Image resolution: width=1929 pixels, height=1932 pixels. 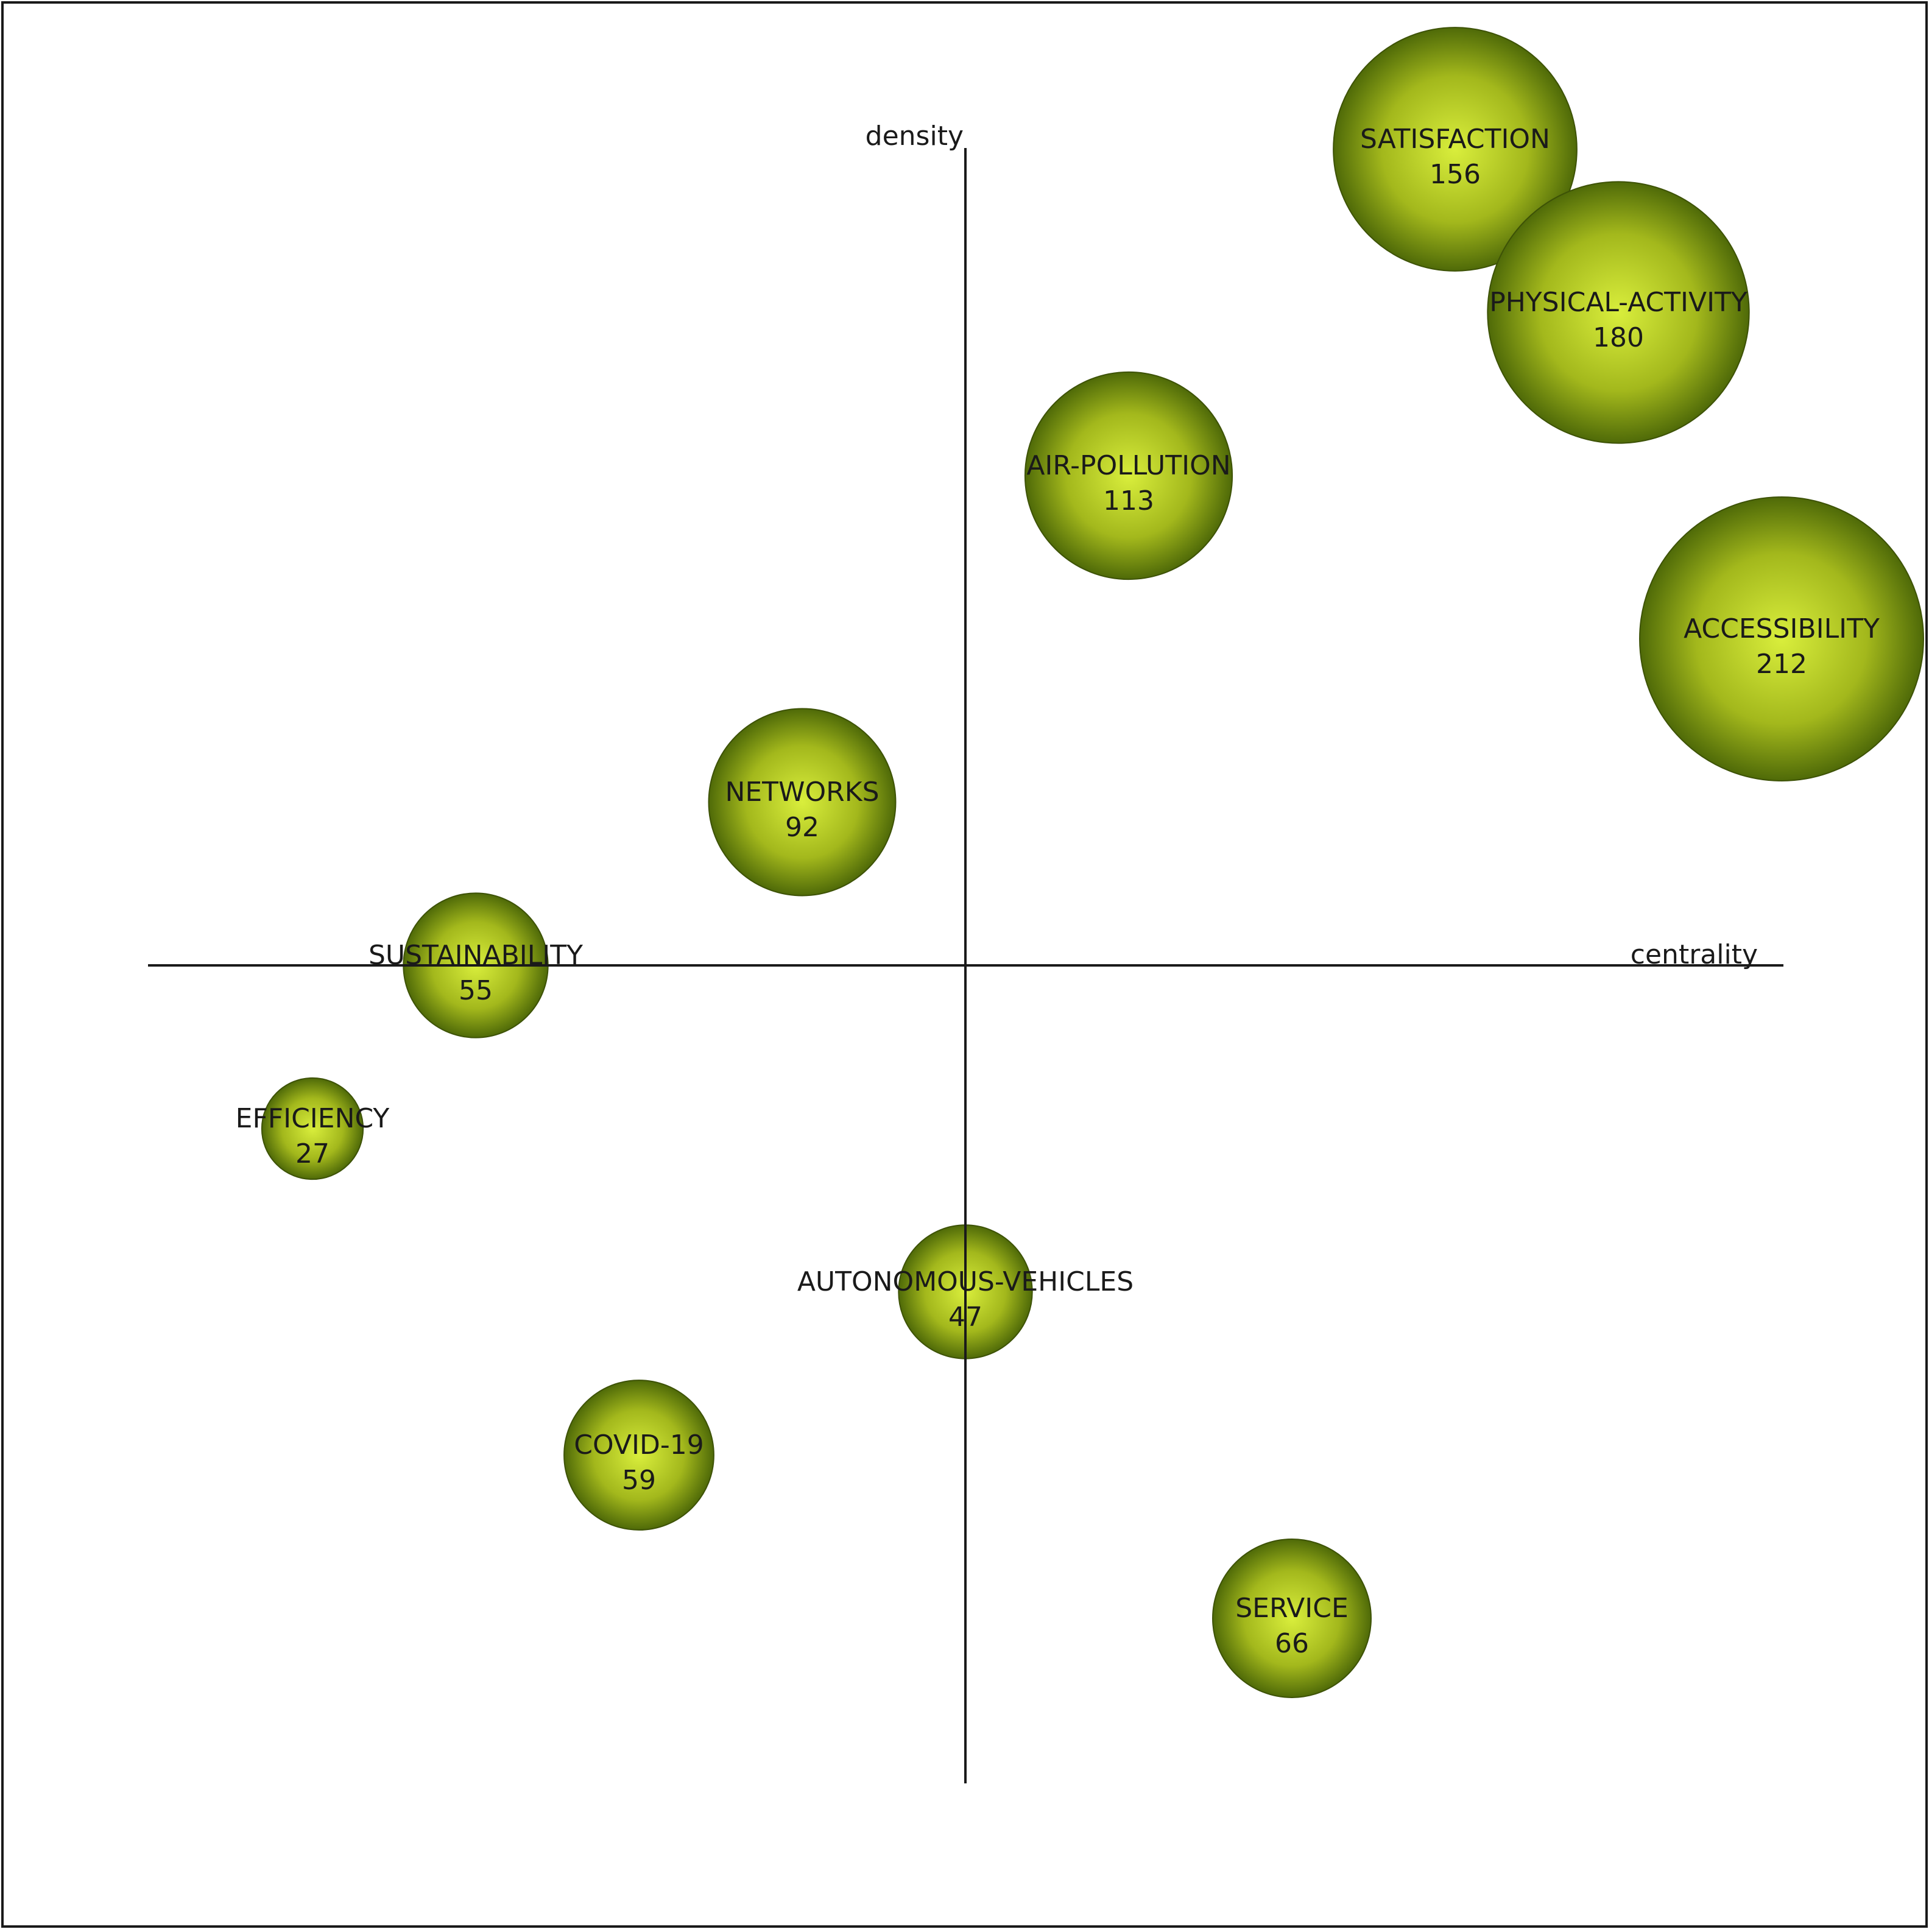 What do you see at coordinates (1292, 1643) in the screenshot?
I see `bubble-value-service: 66` at bounding box center [1292, 1643].